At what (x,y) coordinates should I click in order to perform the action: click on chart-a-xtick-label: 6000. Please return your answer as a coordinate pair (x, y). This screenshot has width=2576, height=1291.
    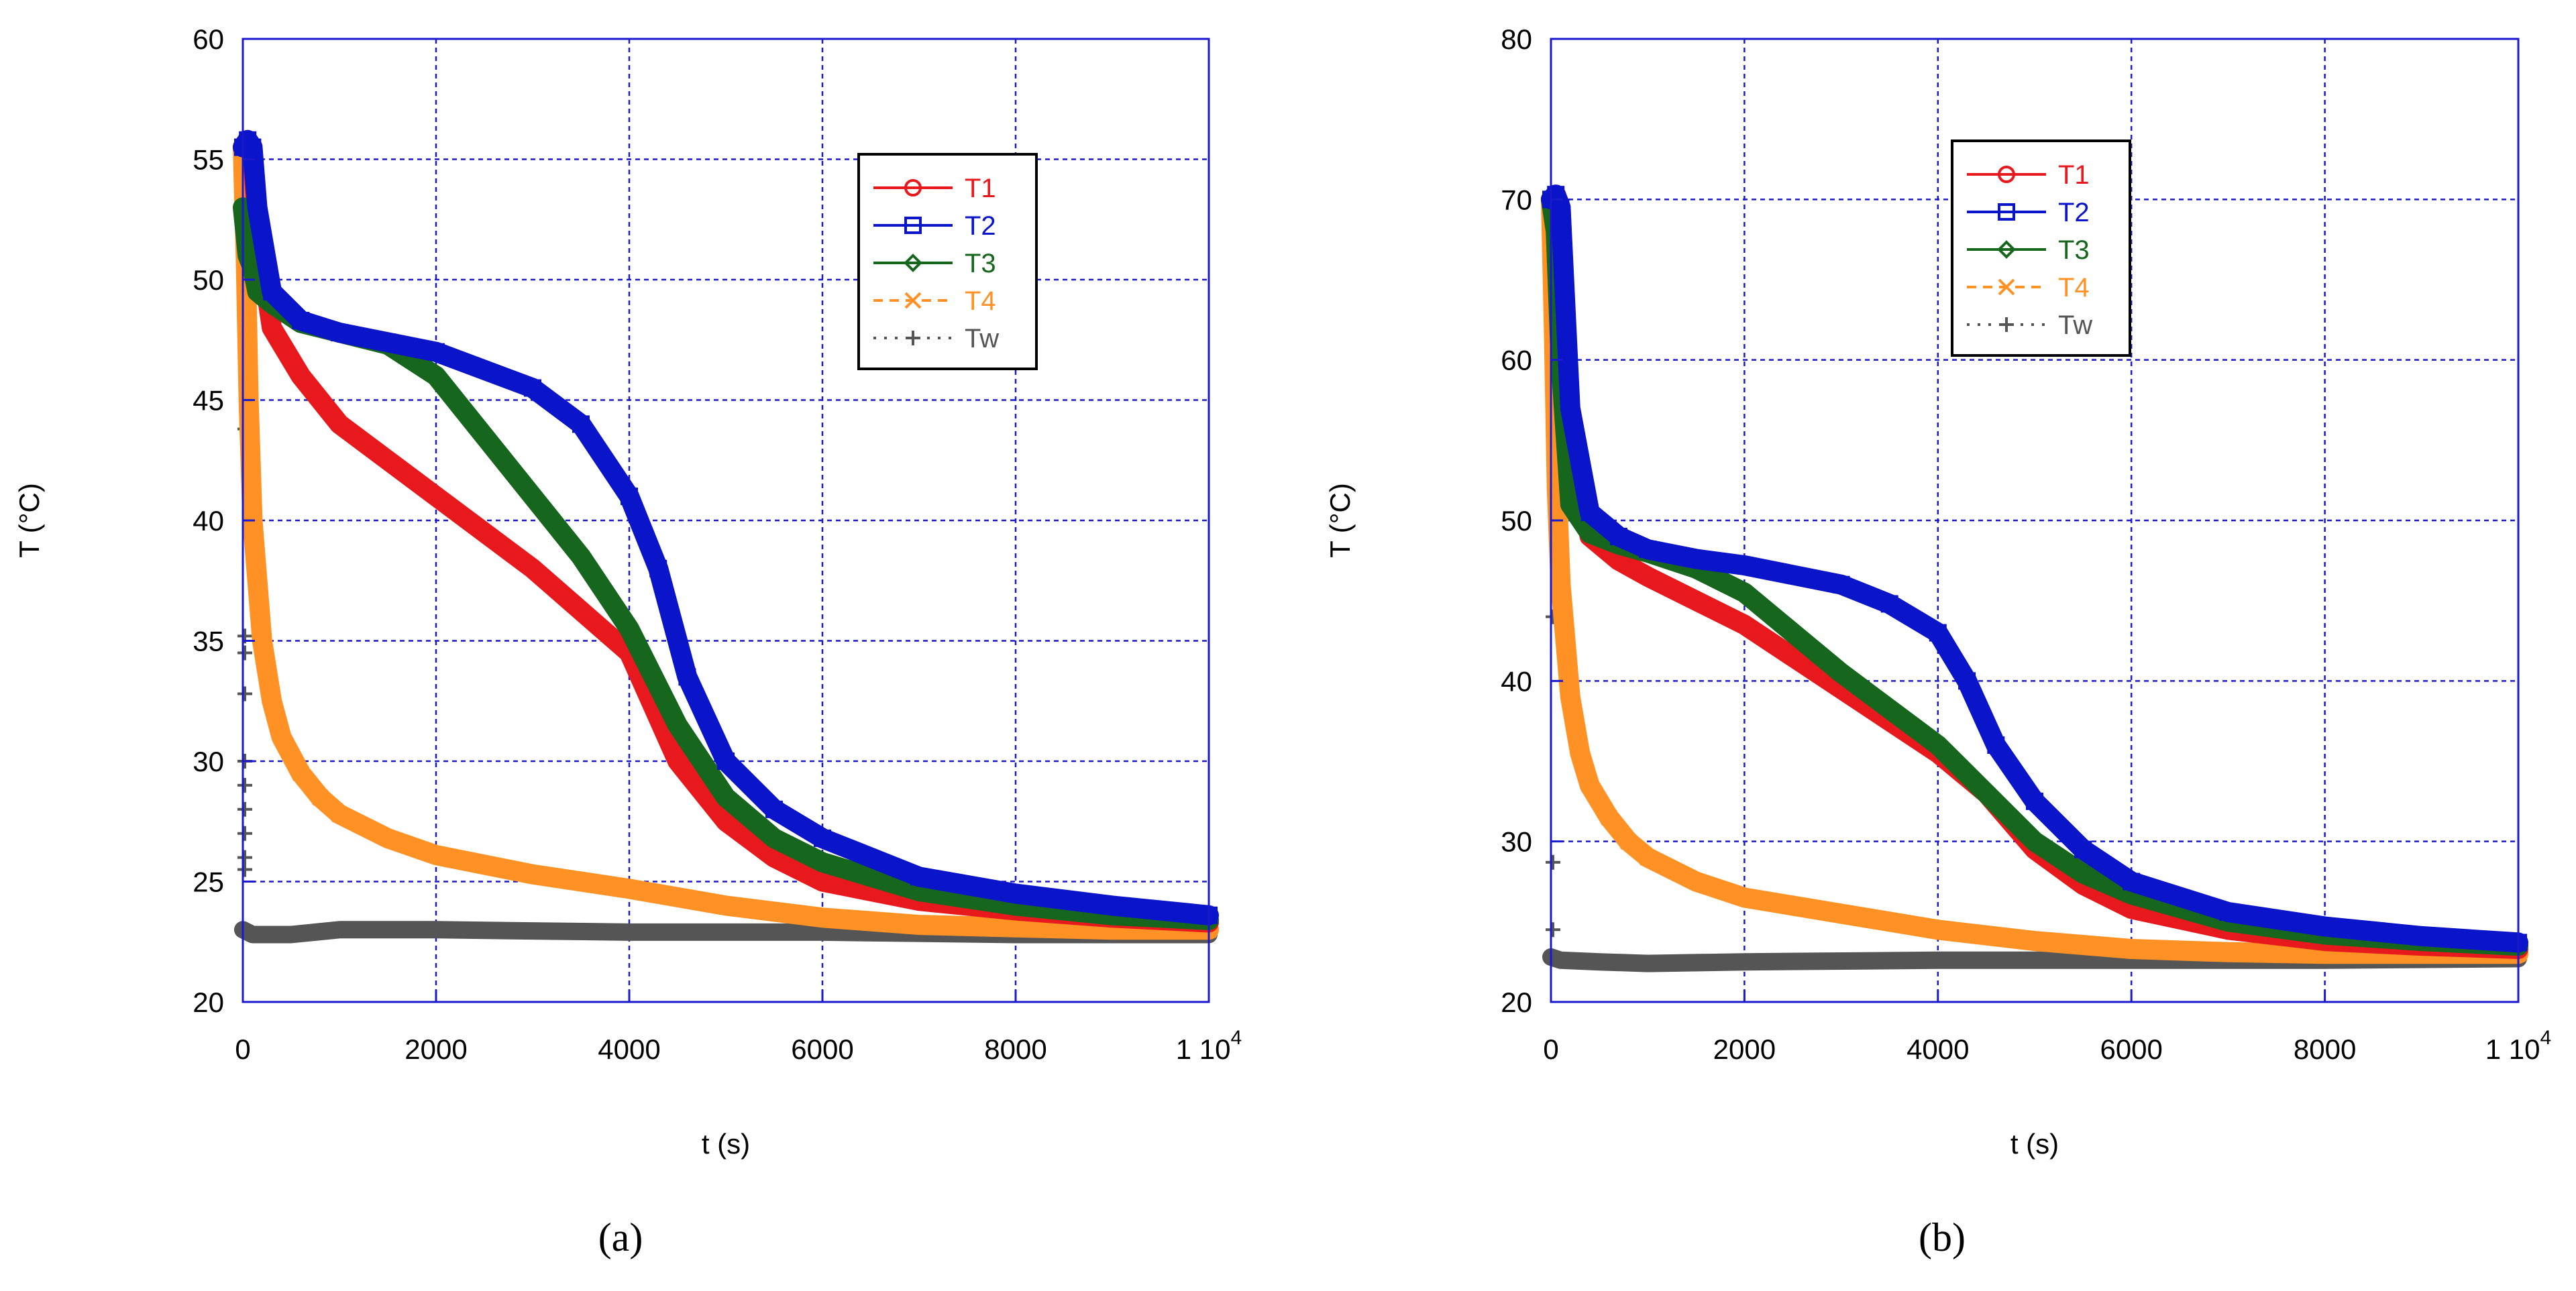
    Looking at the image, I should click on (822, 1049).